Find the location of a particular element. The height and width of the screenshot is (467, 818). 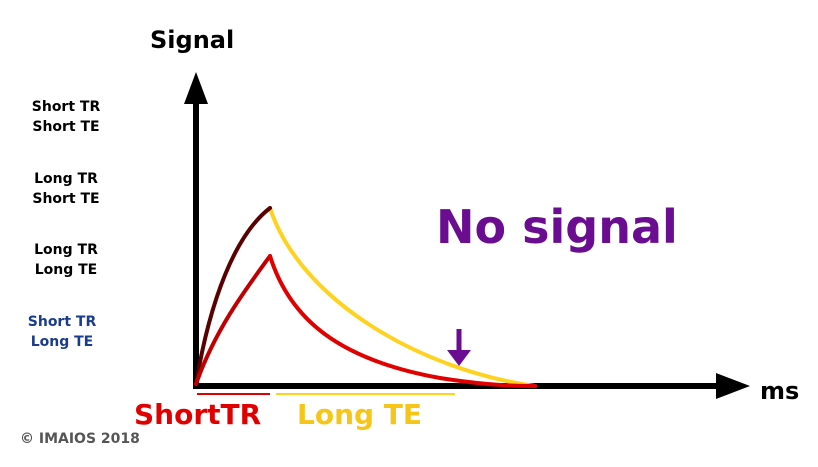

y-axis-arrowhead is located at coordinates (196, 88).